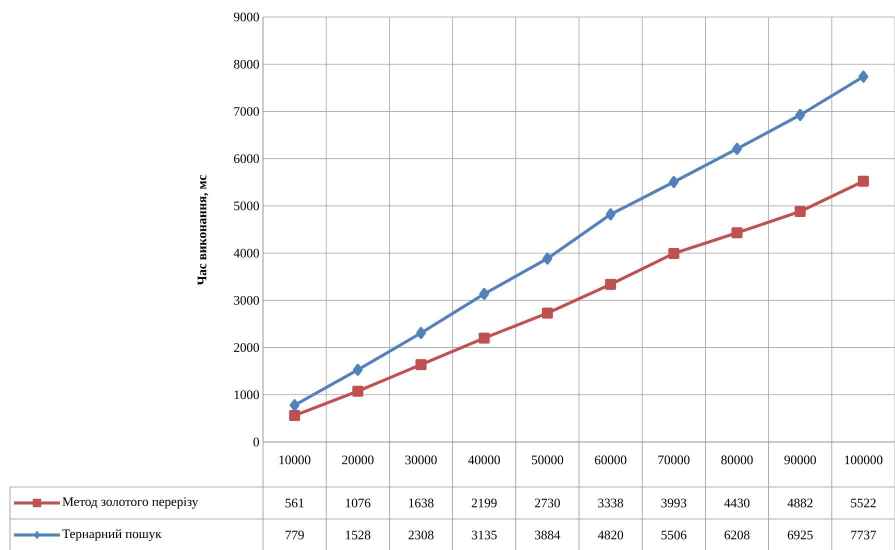 The image size is (895, 550). Describe the element at coordinates (358, 503) in the screenshot. I see `data-label: 1076` at that location.